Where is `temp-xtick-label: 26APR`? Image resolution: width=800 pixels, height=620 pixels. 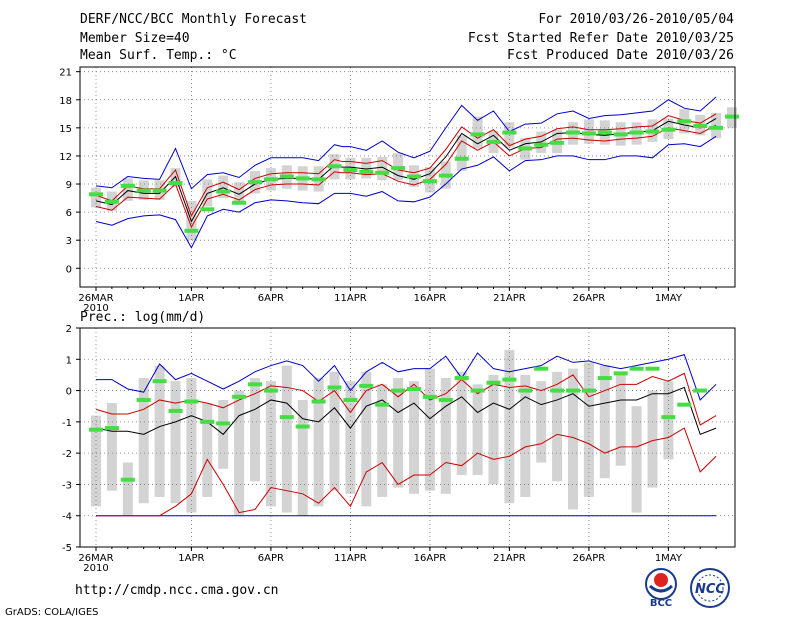
temp-xtick-label: 26APR is located at coordinates (589, 298).